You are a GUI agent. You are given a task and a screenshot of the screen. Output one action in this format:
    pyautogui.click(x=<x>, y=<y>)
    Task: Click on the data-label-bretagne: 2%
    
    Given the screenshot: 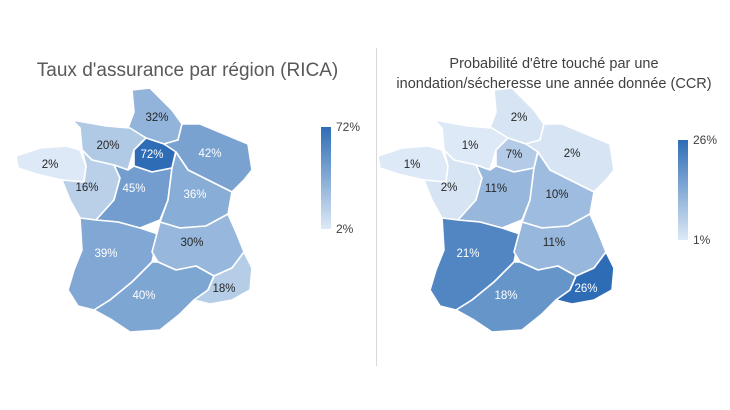 What is the action you would take?
    pyautogui.click(x=50, y=165)
    